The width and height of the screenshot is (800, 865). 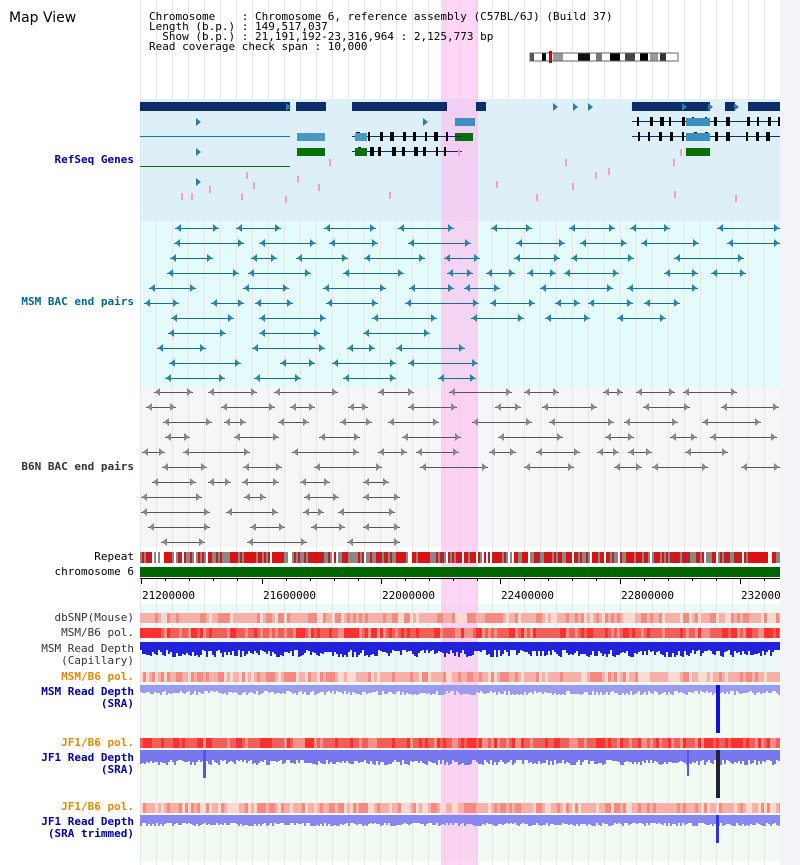 What do you see at coordinates (77, 466) in the screenshot?
I see `track-label-b6n-bac: B6N BAC end pairs` at bounding box center [77, 466].